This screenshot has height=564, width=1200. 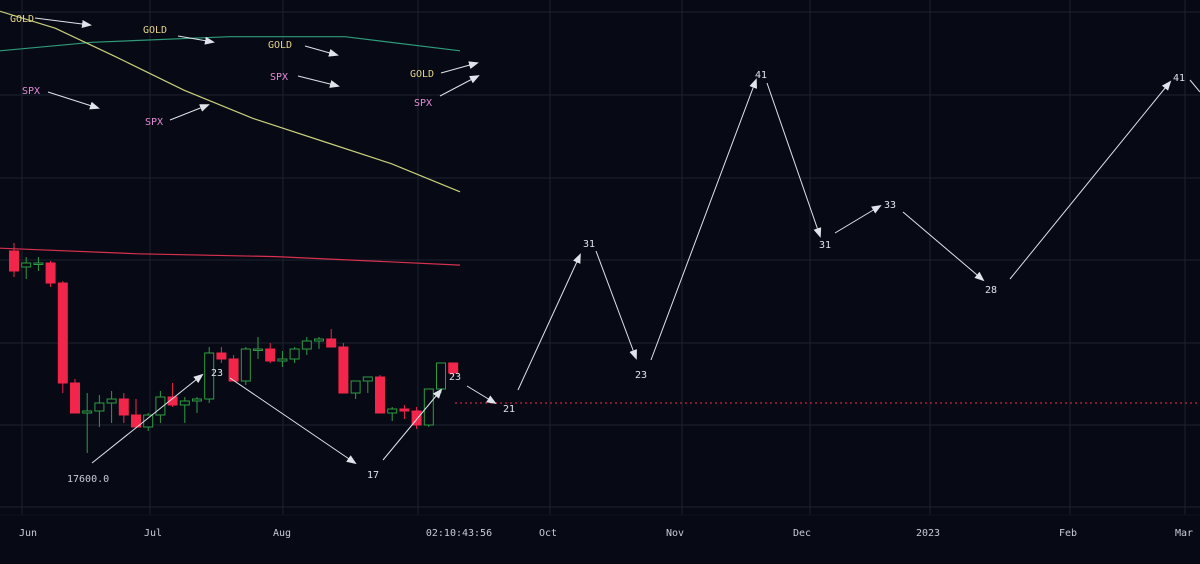 What do you see at coordinates (28, 533) in the screenshot?
I see `x-axis-label: Jun` at bounding box center [28, 533].